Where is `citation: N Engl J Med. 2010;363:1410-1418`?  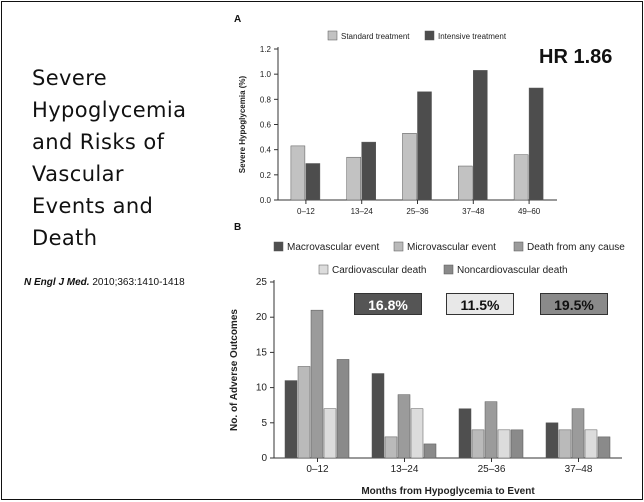
citation: N Engl J Med. 2010;363:1410-1418 is located at coordinates (104, 282).